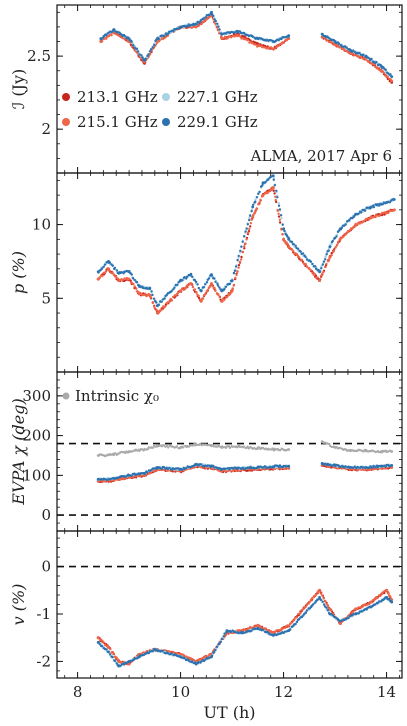 This screenshot has height=726, width=407. Describe the element at coordinates (18, 605) in the screenshot. I see `y-axis-label: v (%)` at that location.